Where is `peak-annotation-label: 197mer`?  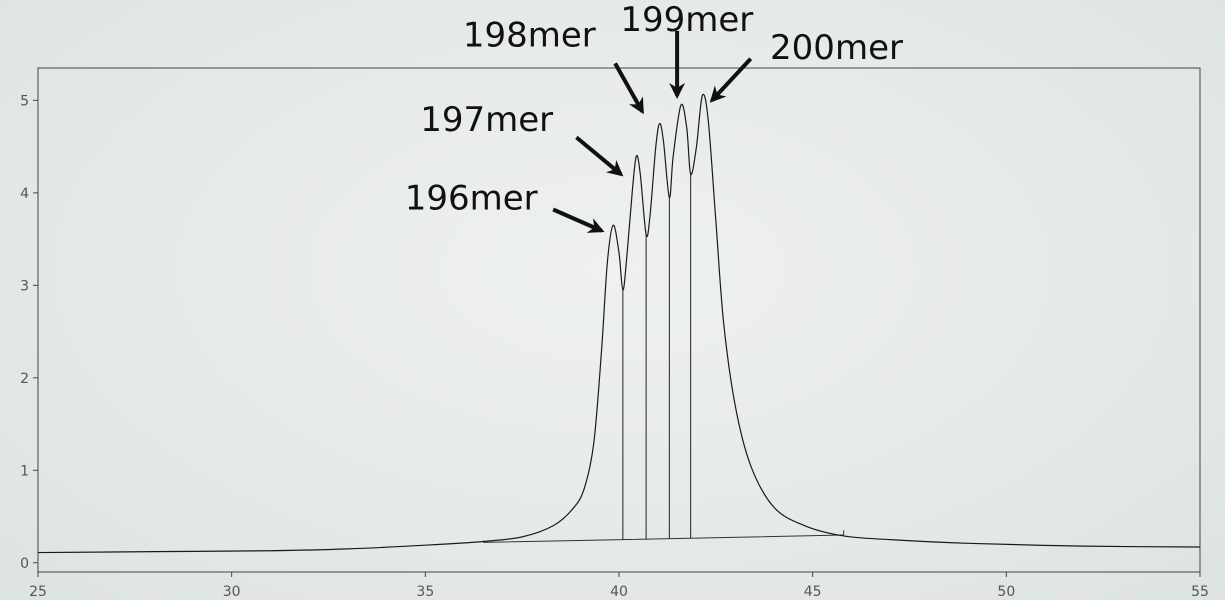
peak-annotation-label: 197mer is located at coordinates (486, 120).